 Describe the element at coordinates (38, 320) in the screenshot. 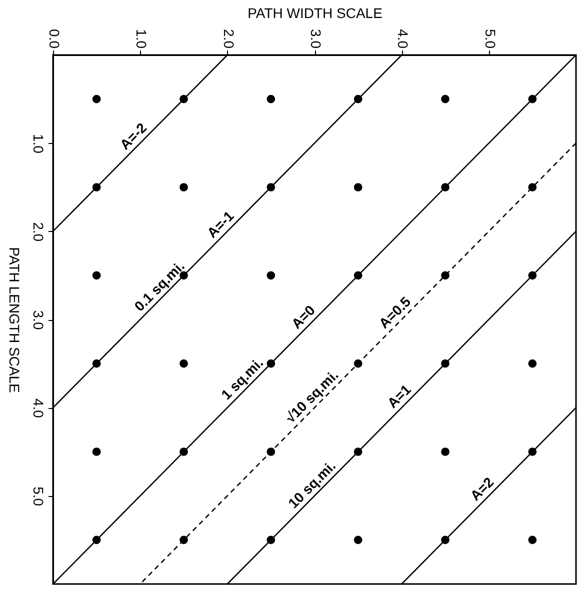

I see `y-tick-label: 3.0` at that location.